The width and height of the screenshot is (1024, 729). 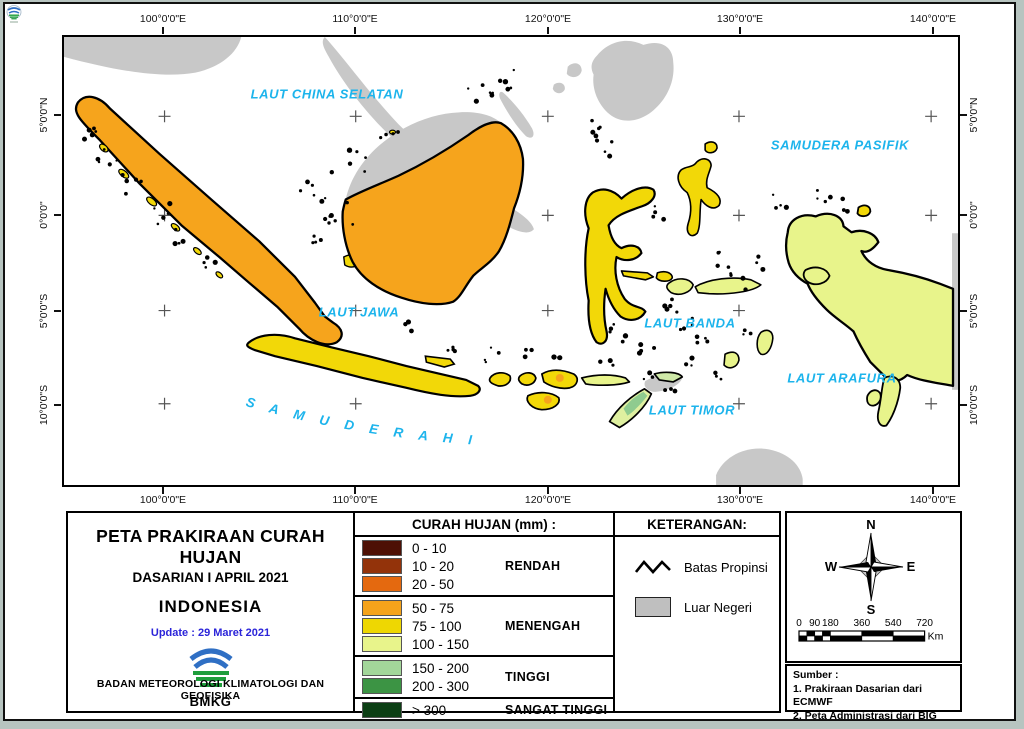 What do you see at coordinates (911, 566) in the screenshot?
I see `compass-e: E` at bounding box center [911, 566].